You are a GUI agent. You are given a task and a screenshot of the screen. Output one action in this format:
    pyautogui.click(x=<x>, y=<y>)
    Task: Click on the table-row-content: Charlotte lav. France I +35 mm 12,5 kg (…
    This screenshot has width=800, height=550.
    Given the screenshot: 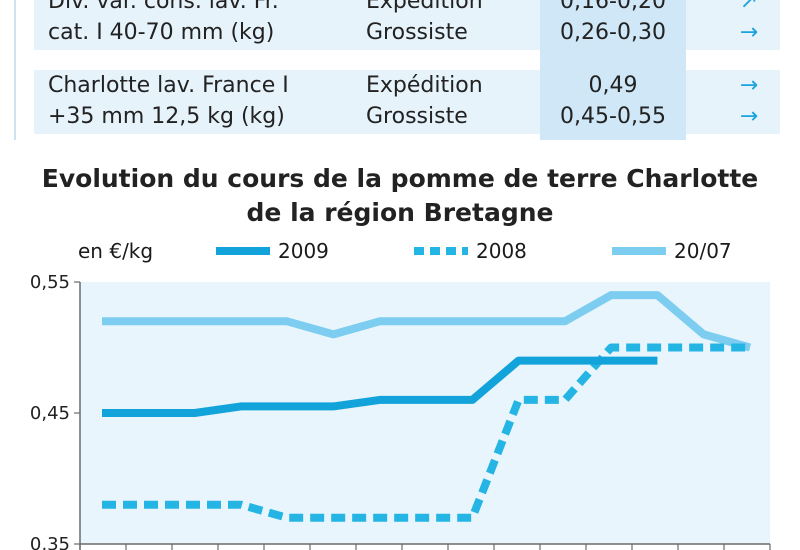 What is the action you would take?
    pyautogui.click(x=407, y=102)
    